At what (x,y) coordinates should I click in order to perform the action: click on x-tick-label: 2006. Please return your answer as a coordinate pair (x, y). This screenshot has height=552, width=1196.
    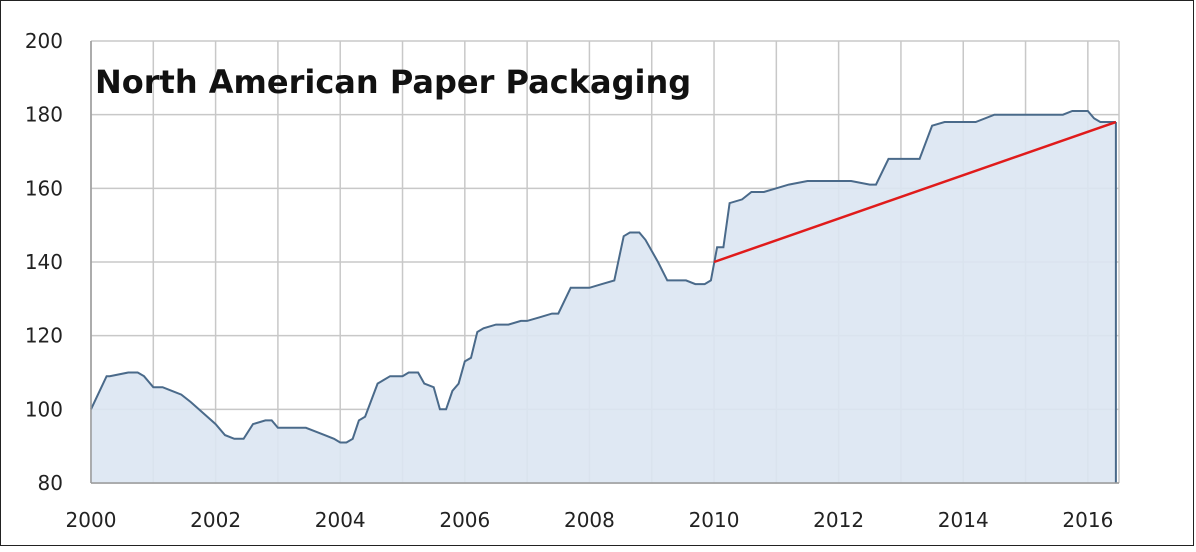
    Looking at the image, I should click on (464, 520).